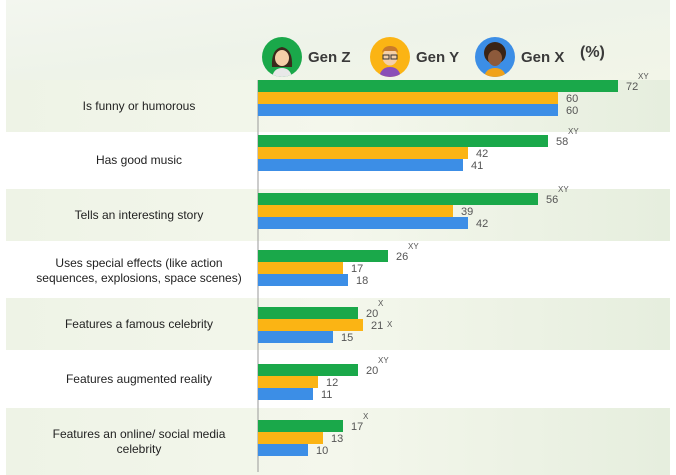 This screenshot has width=676, height=475. Describe the element at coordinates (337, 439) in the screenshot. I see `data-label: 13` at that location.